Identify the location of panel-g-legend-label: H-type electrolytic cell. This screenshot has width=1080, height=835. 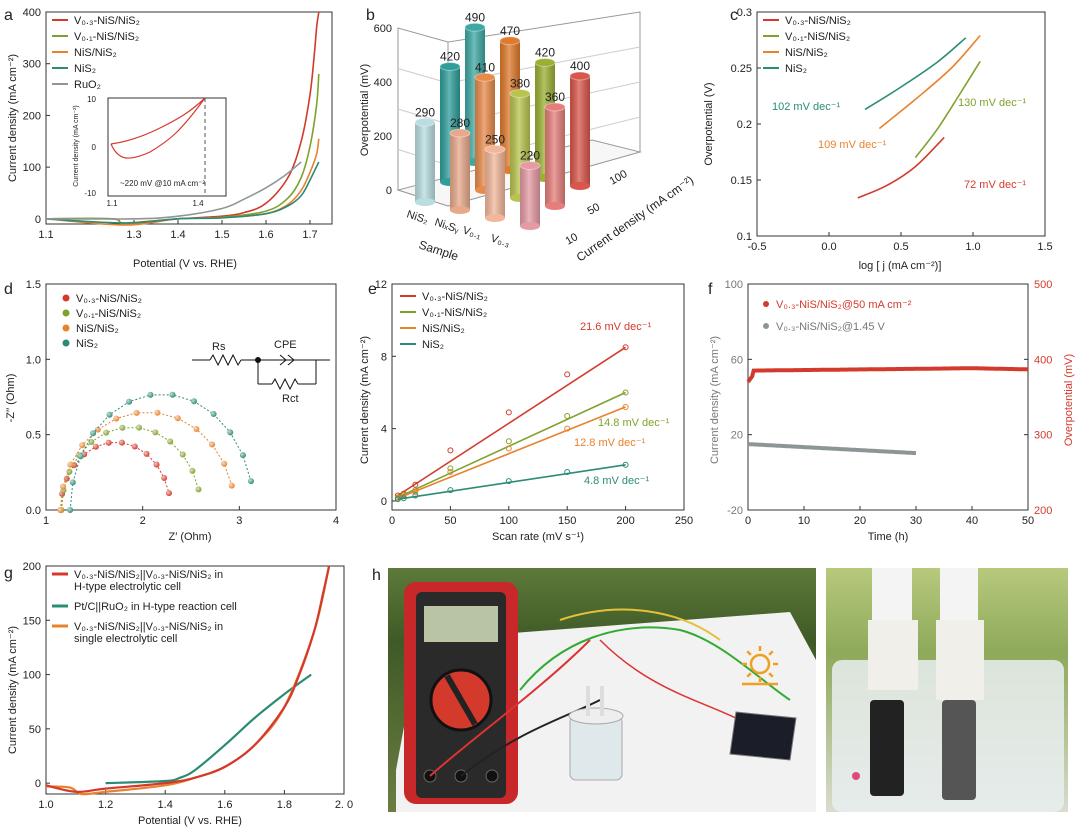
(127, 587).